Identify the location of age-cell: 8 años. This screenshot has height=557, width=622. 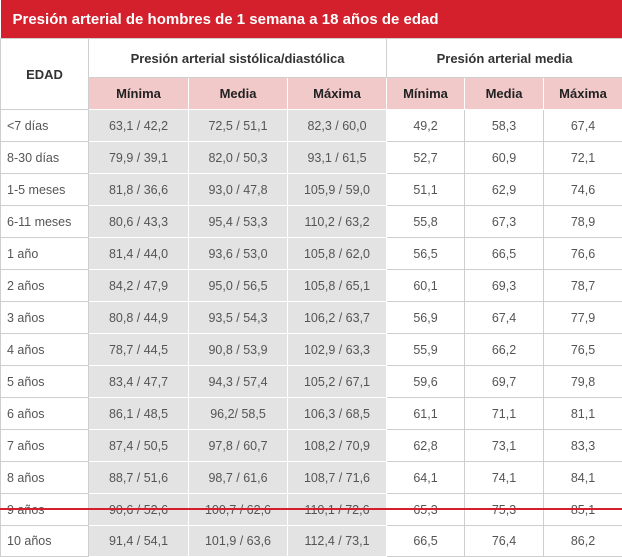
(45, 478).